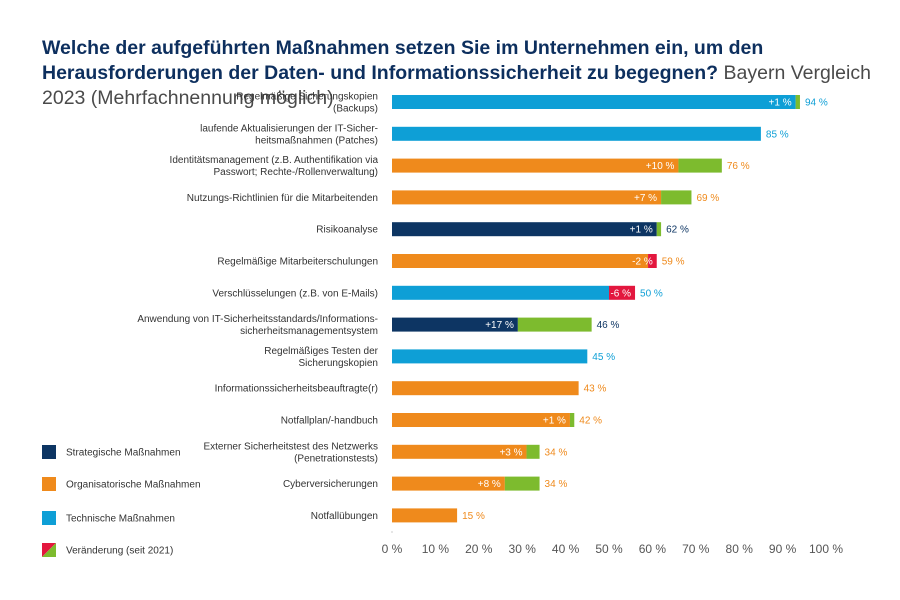  What do you see at coordinates (473, 516) in the screenshot?
I see `value-label: 15 %` at bounding box center [473, 516].